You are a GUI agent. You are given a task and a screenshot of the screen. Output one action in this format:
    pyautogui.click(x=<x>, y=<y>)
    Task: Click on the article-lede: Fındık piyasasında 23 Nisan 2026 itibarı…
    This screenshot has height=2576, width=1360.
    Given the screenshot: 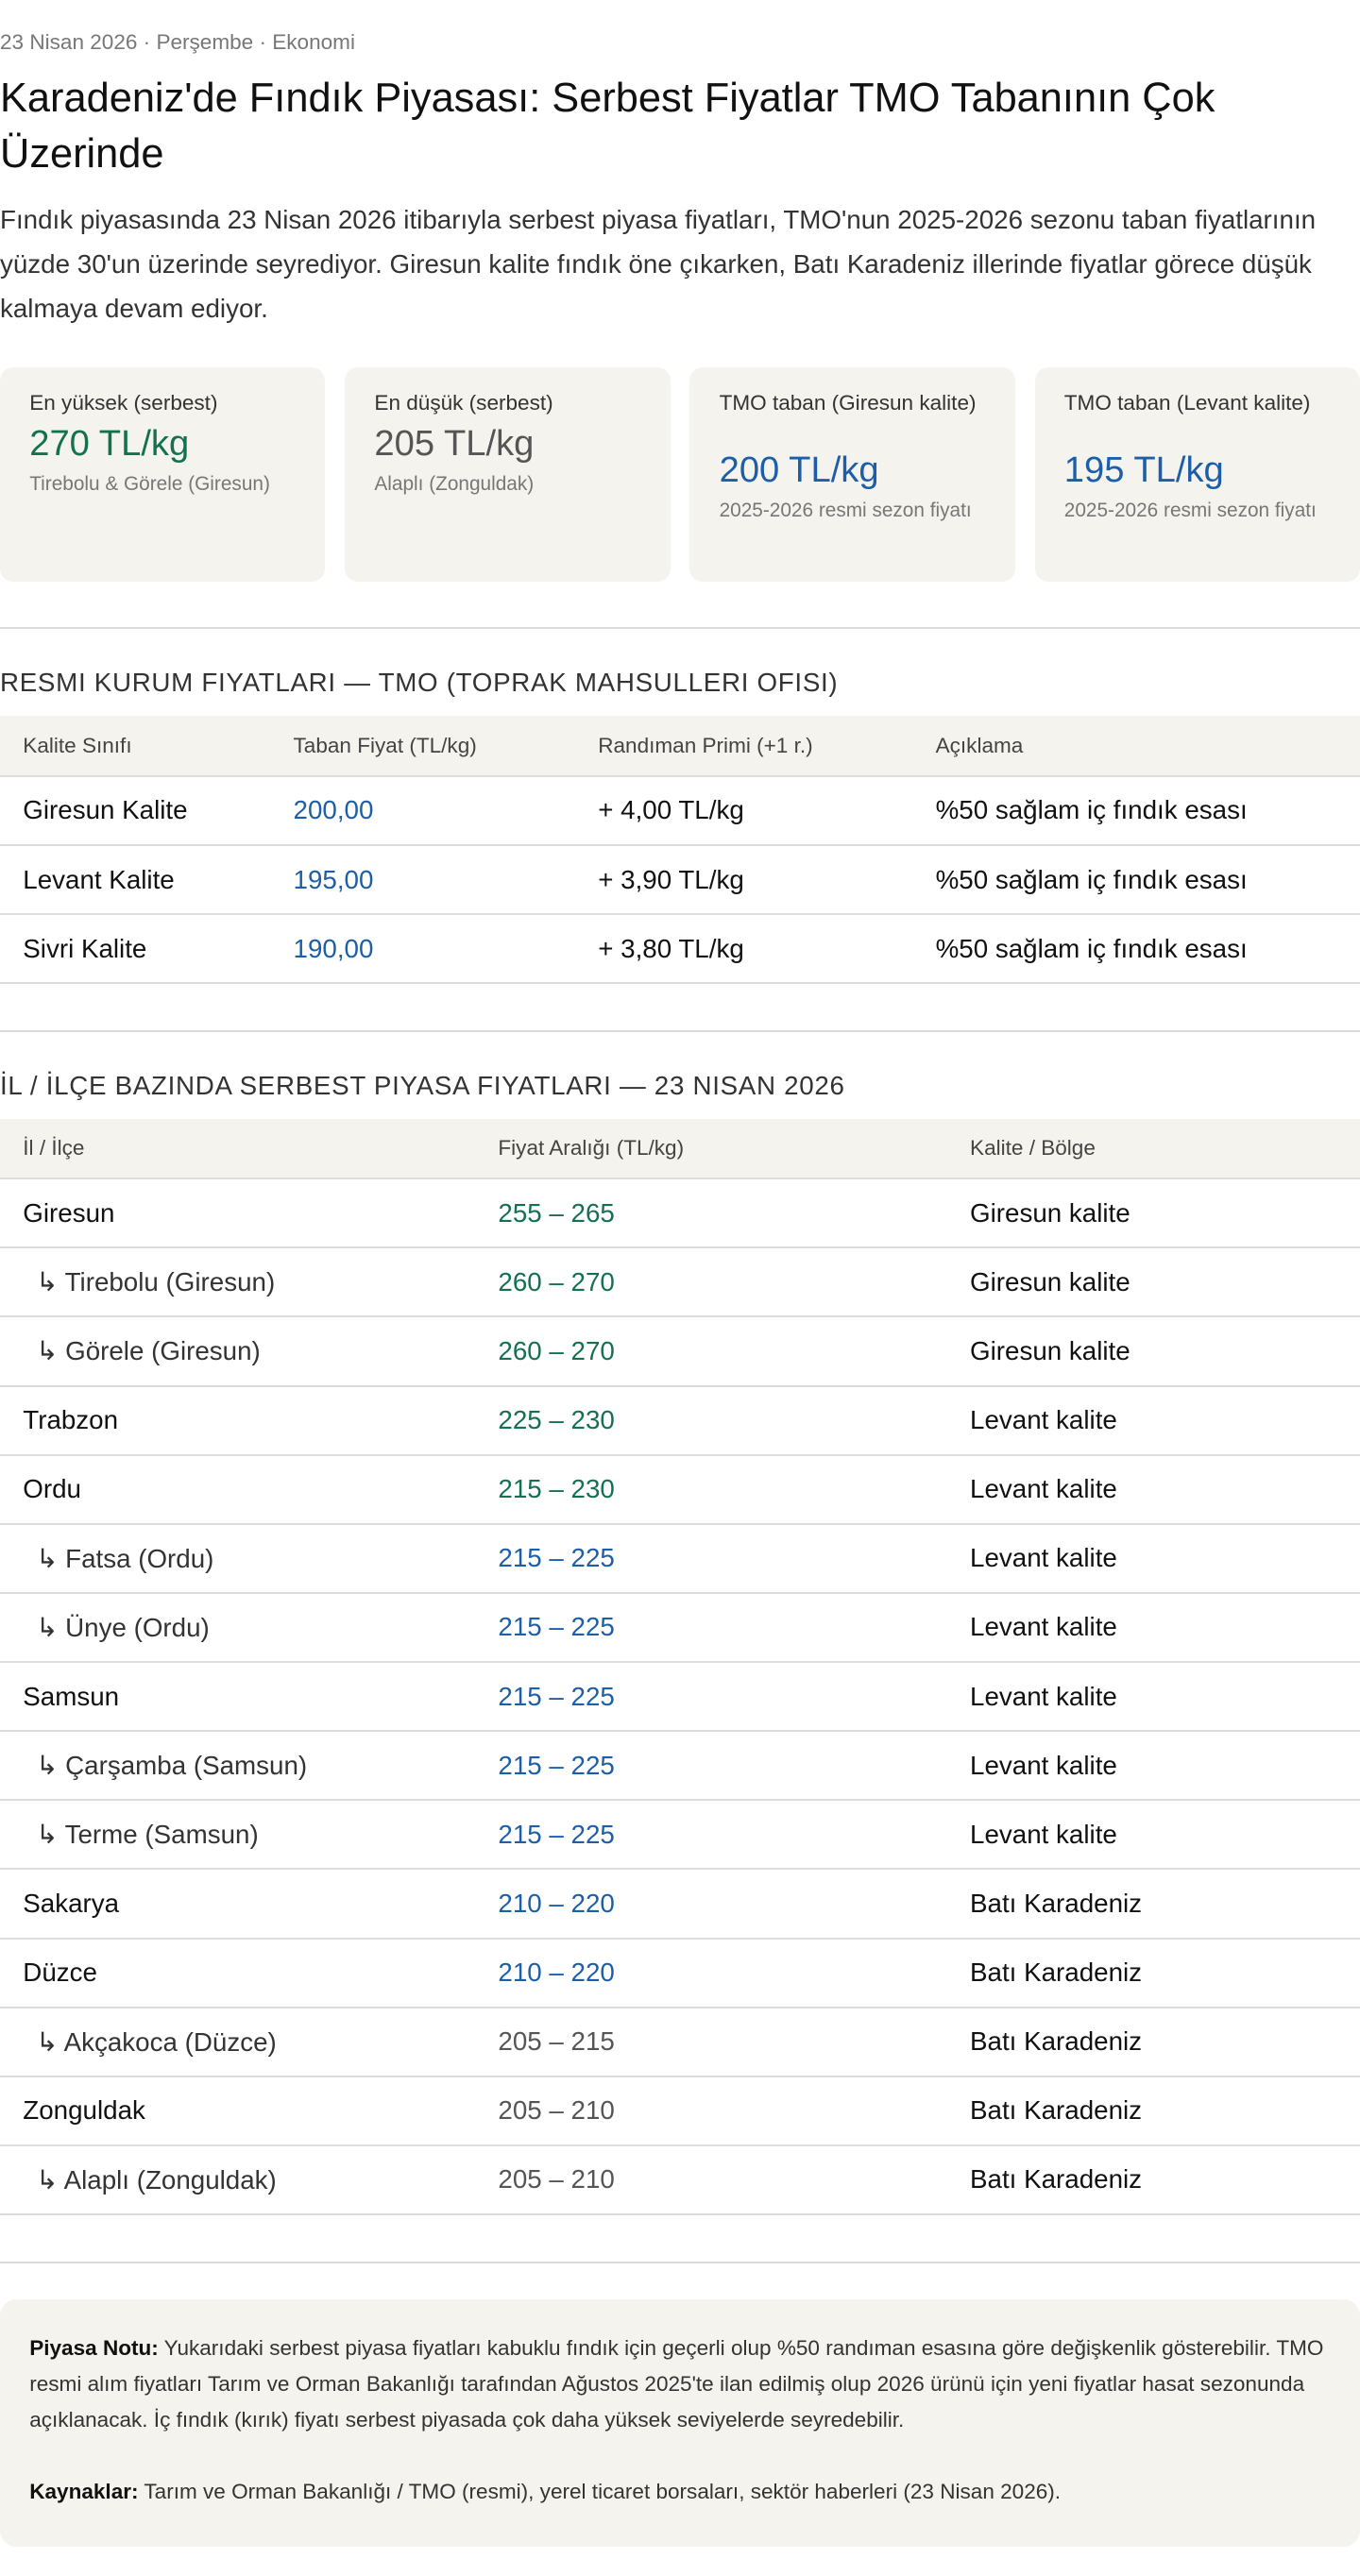 What is the action you would take?
    pyautogui.click(x=658, y=263)
    